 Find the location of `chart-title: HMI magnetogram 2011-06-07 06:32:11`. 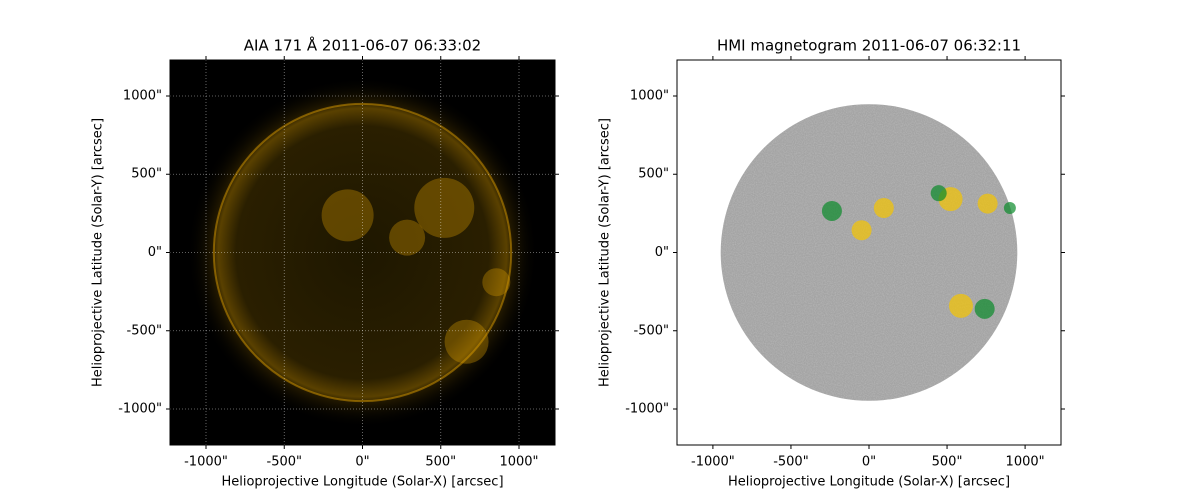

chart-title: HMI magnetogram 2011-06-07 06:32:11 is located at coordinates (869, 46).